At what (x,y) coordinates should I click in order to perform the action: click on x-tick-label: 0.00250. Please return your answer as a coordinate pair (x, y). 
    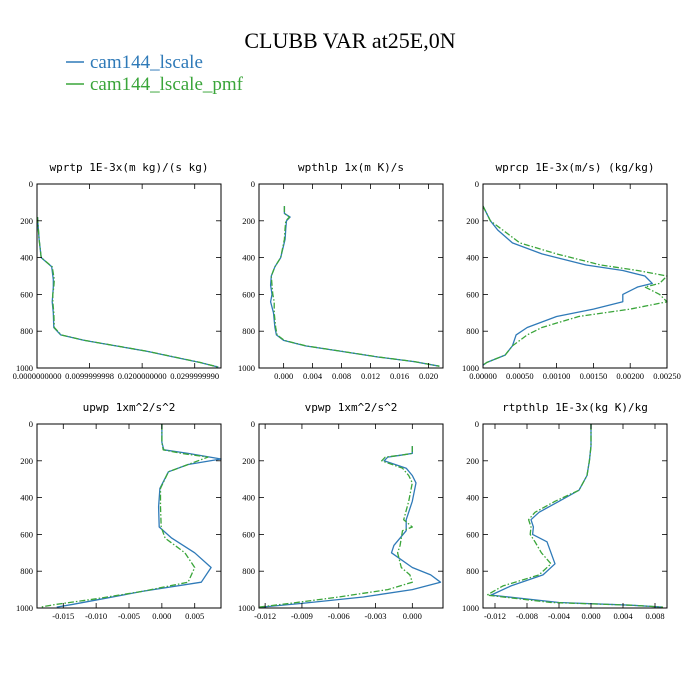
    Looking at the image, I should click on (667, 376).